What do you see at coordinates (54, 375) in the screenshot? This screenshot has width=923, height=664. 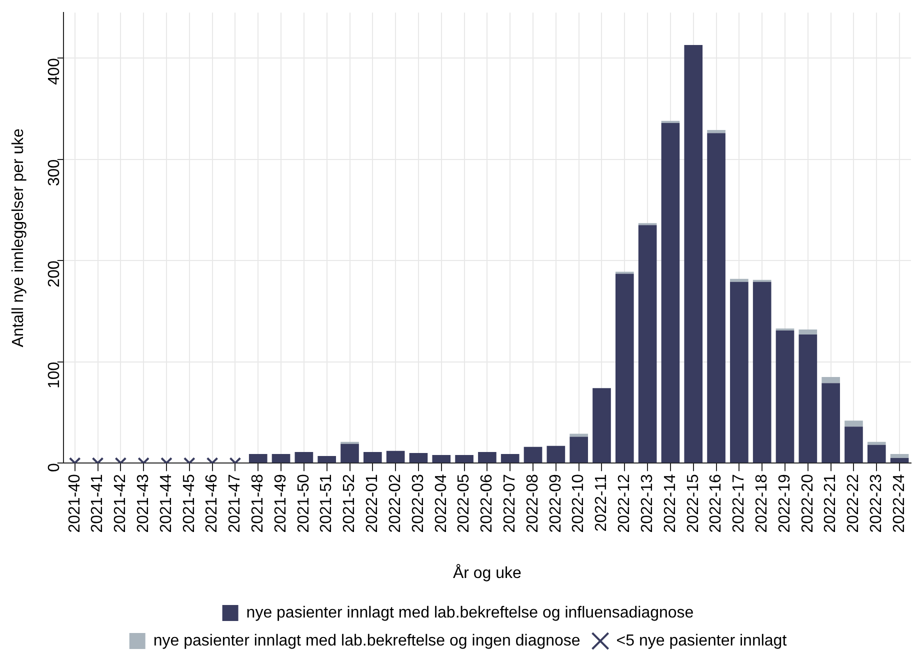 I see `y-tick-label: 100` at bounding box center [54, 375].